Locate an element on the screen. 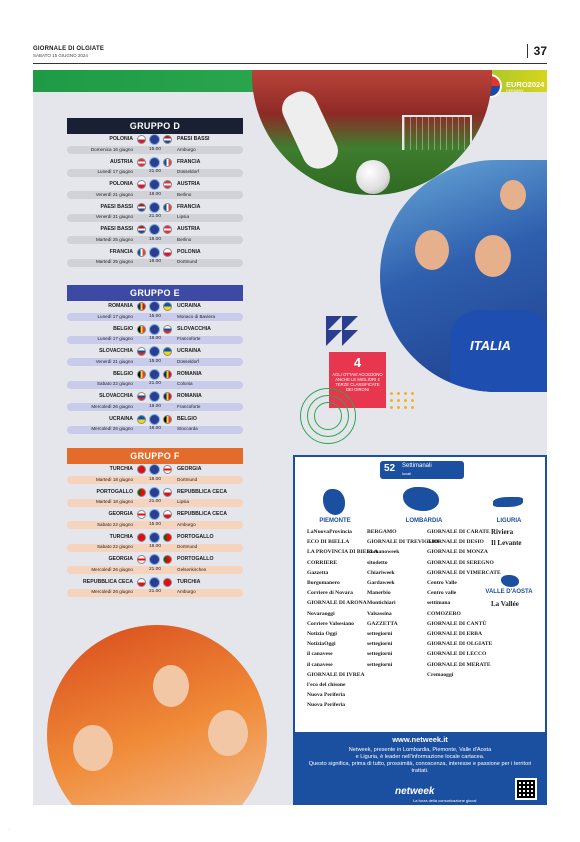 The image size is (580, 842). match-city: Amburgo is located at coordinates (186, 591).